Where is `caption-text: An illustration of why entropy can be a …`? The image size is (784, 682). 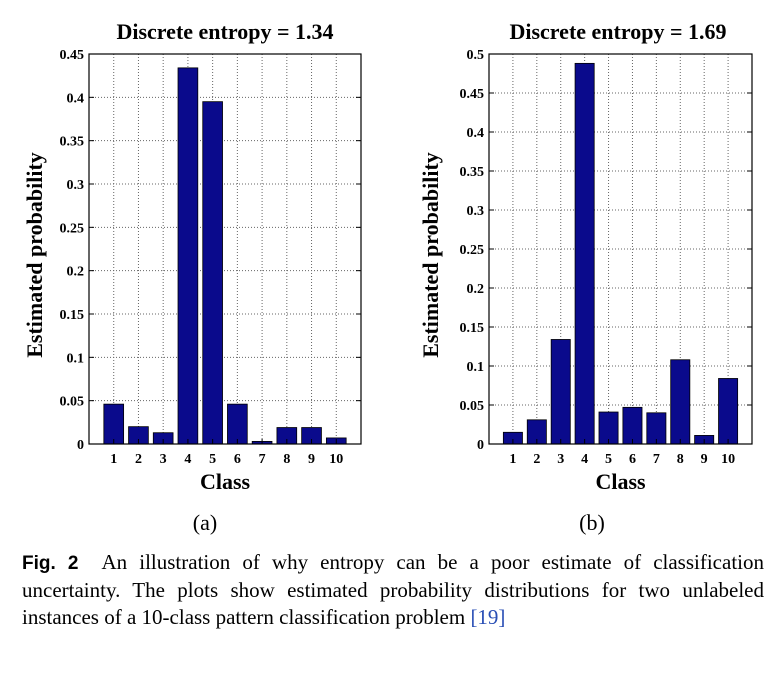 caption-text: An illustration of why entropy can be a … is located at coordinates (393, 589).